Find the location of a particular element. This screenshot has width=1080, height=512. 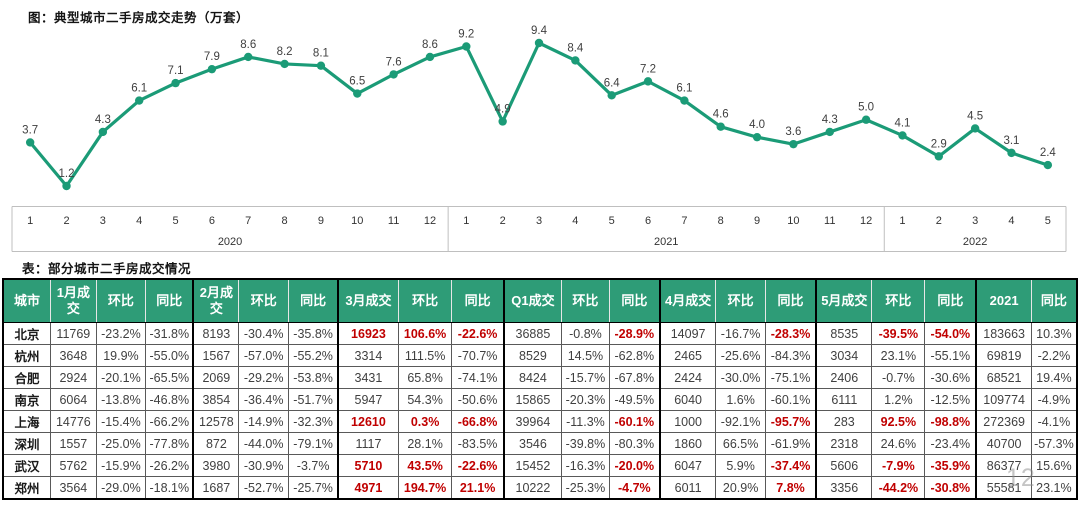

table-cell: 0.3% is located at coordinates (425, 421).